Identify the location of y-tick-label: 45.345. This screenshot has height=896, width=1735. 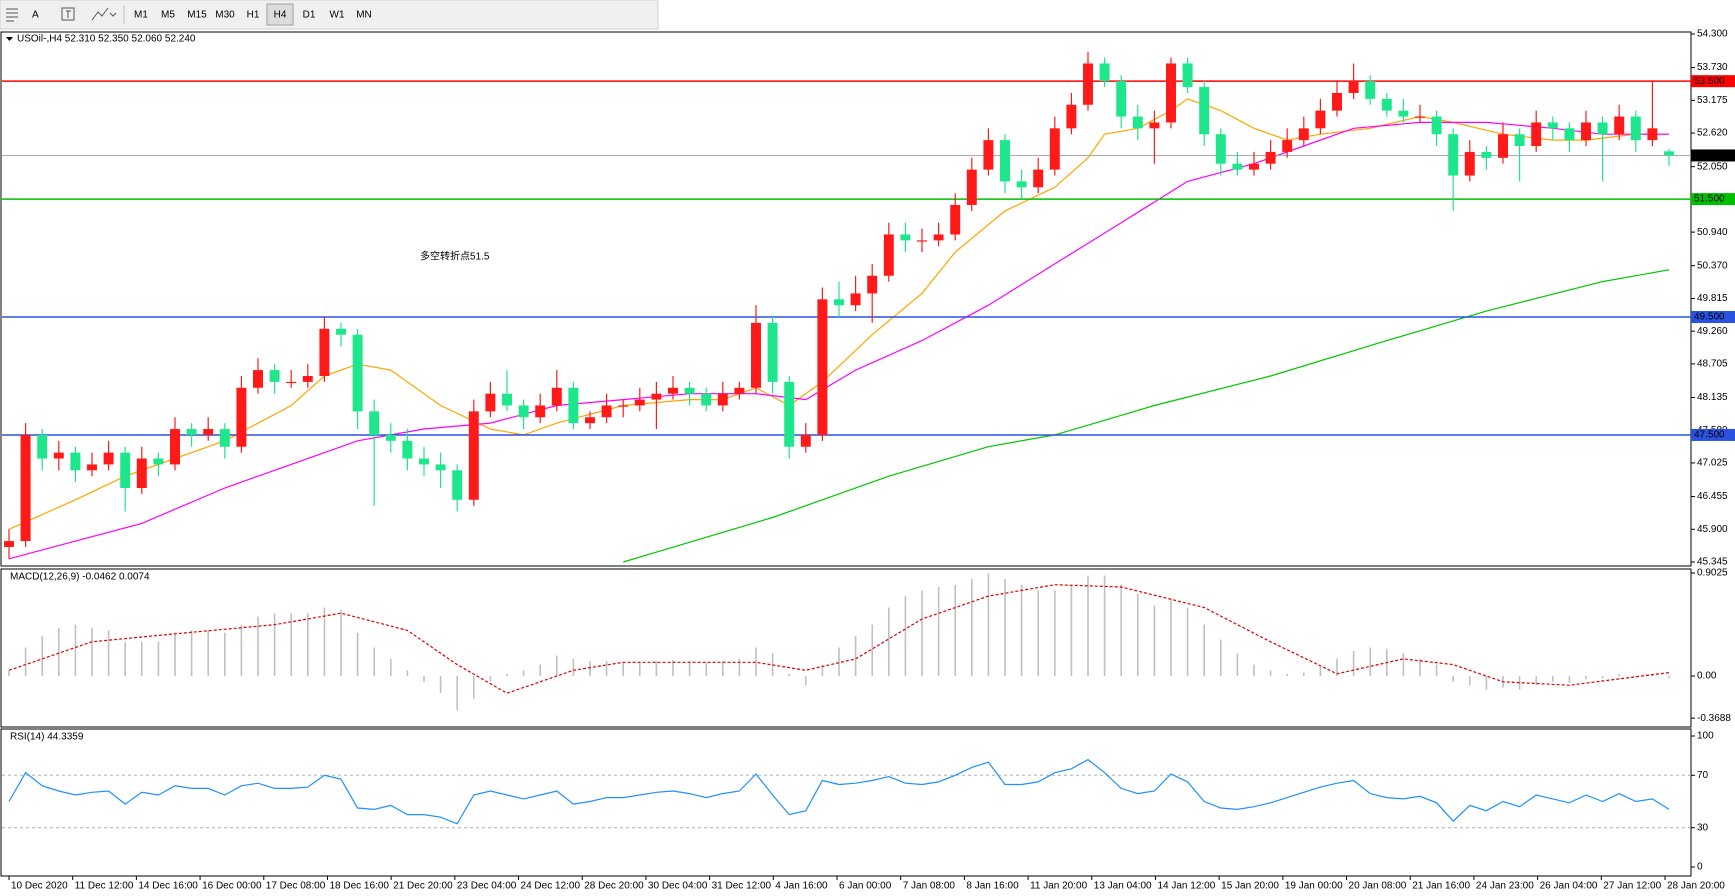
(1712, 562).